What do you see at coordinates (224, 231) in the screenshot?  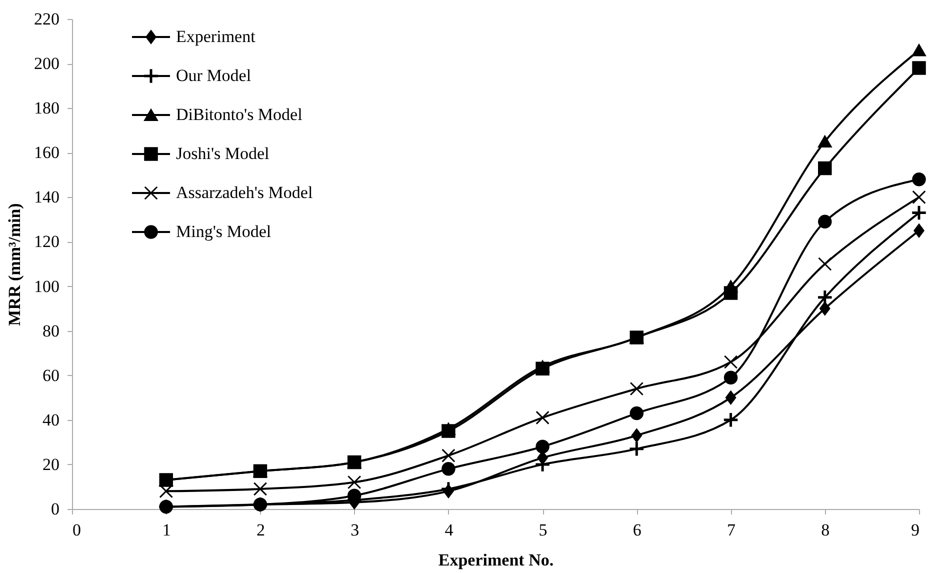 I see `legend-label: Ming's Model` at bounding box center [224, 231].